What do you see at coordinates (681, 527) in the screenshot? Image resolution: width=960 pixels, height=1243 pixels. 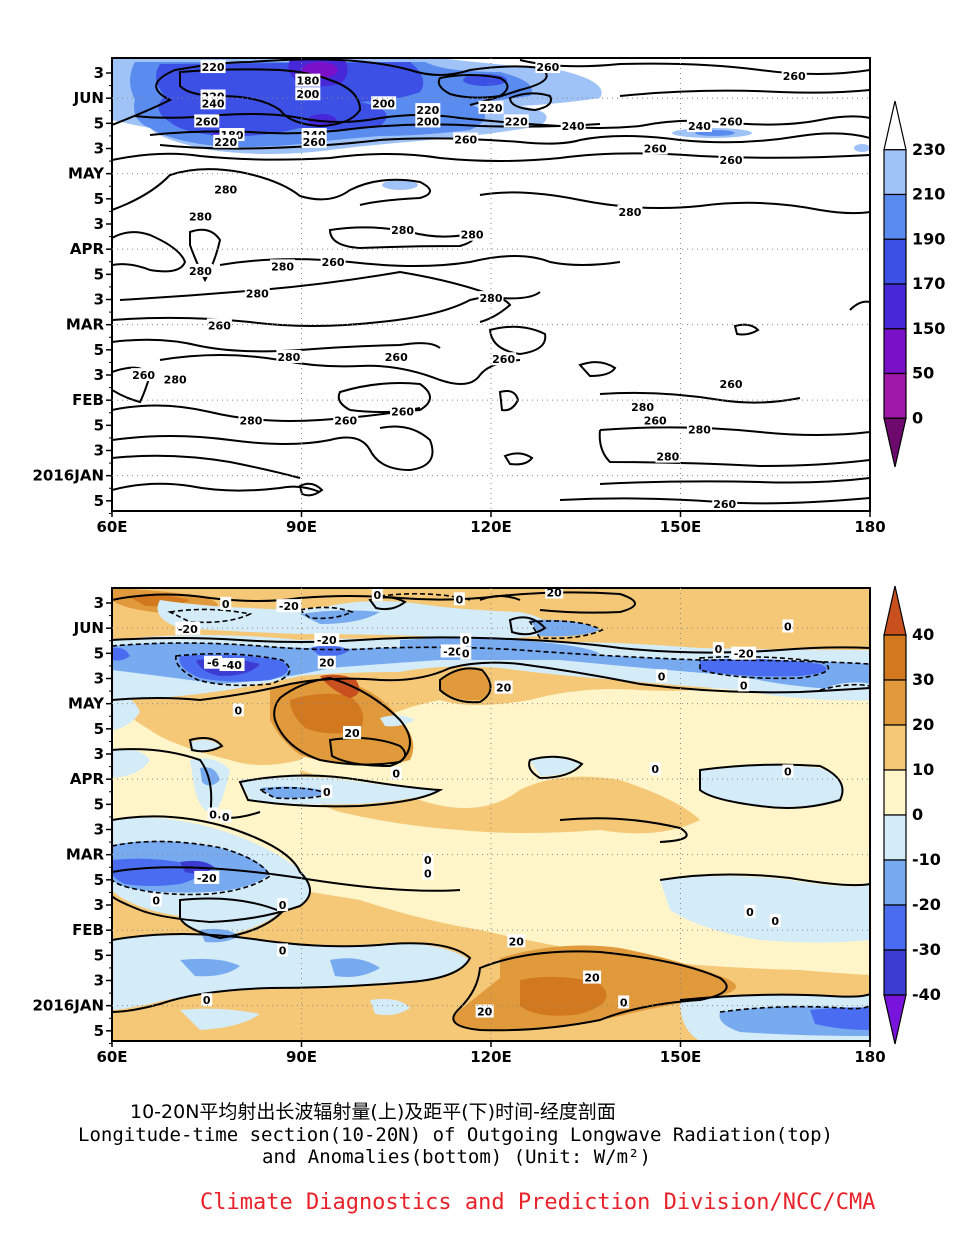 I see `x-tick-label: 150E` at bounding box center [681, 527].